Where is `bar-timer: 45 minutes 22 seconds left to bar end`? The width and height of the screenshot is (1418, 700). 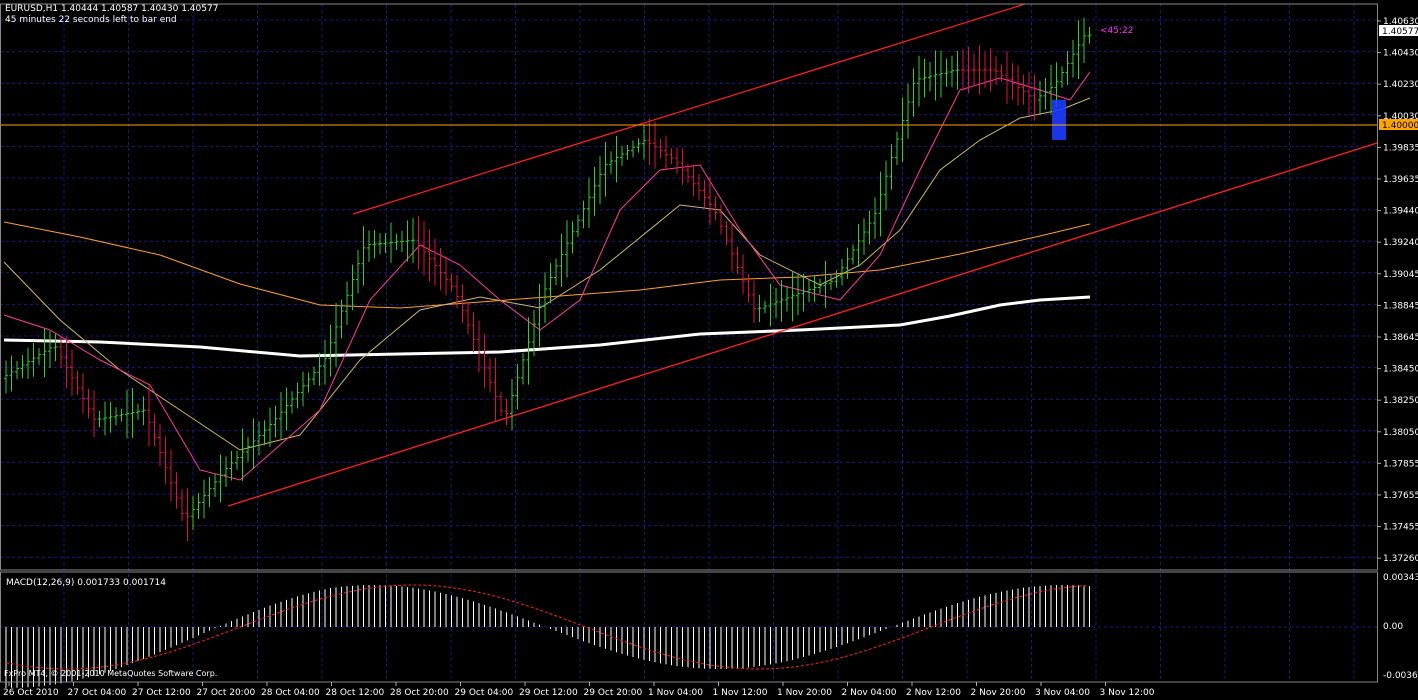 bar-timer: 45 minutes 22 seconds left to bar end is located at coordinates (91, 20).